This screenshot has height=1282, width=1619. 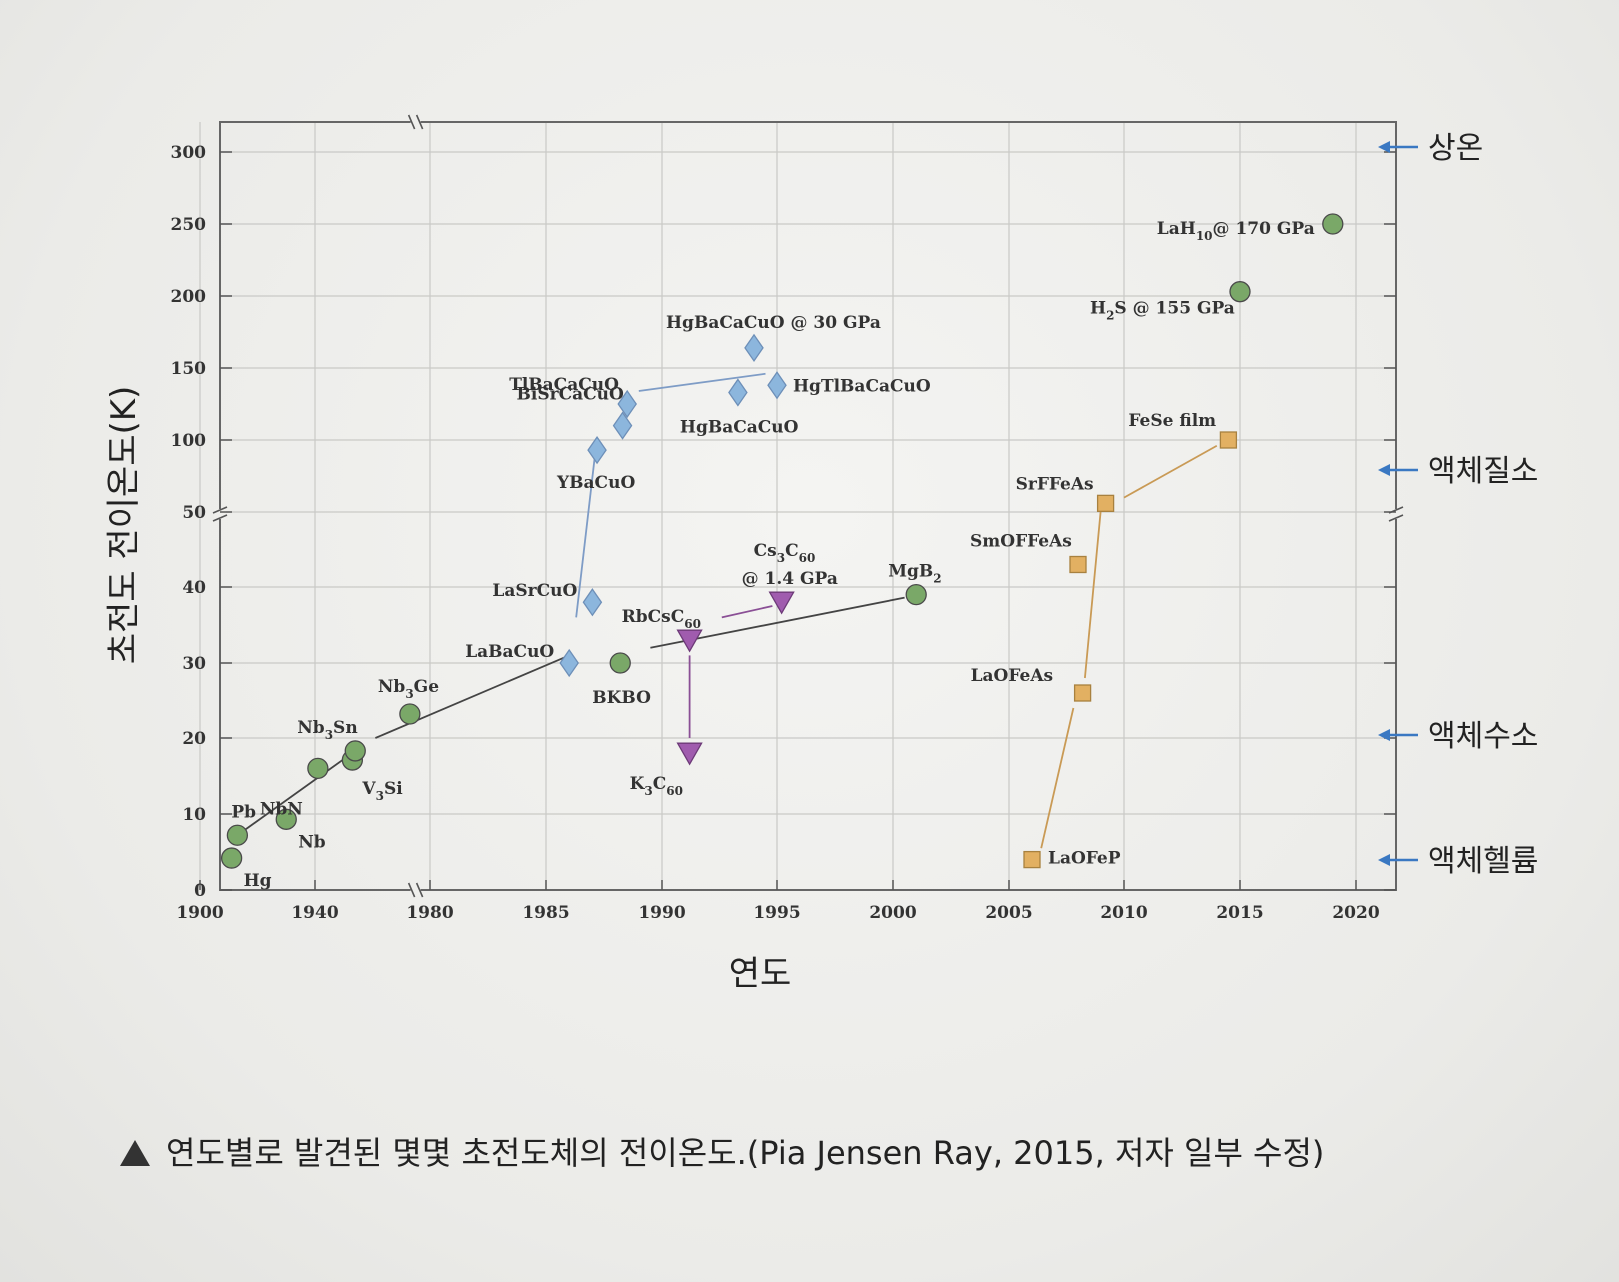 I want to click on x-tick-label: 1980, so click(x=429, y=913).